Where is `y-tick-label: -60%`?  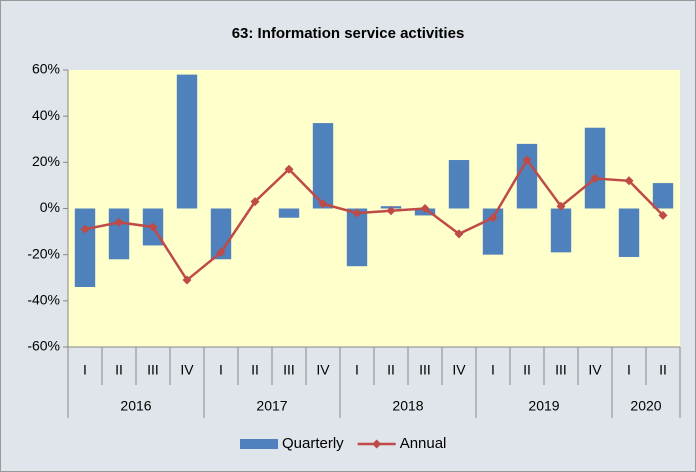
y-tick-label: -60% is located at coordinates (43, 346).